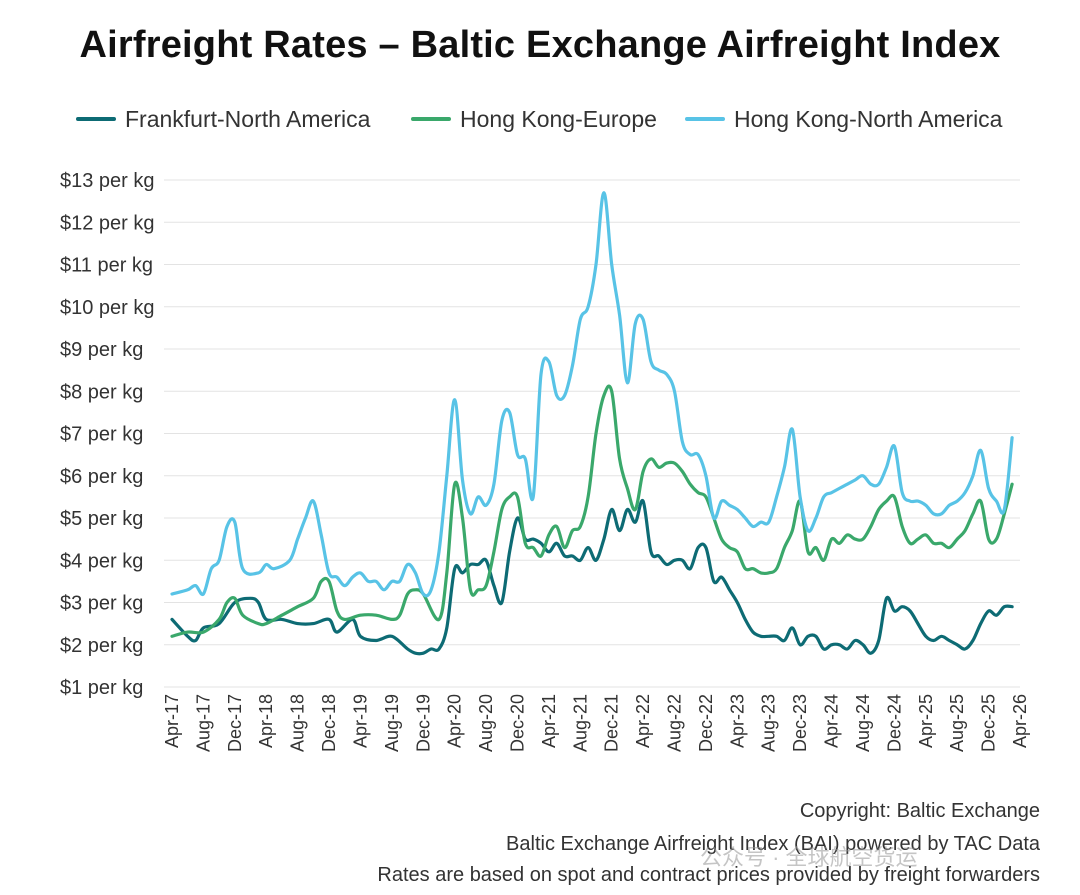  I want to click on x-tick-label: Dec-24, so click(894, 723).